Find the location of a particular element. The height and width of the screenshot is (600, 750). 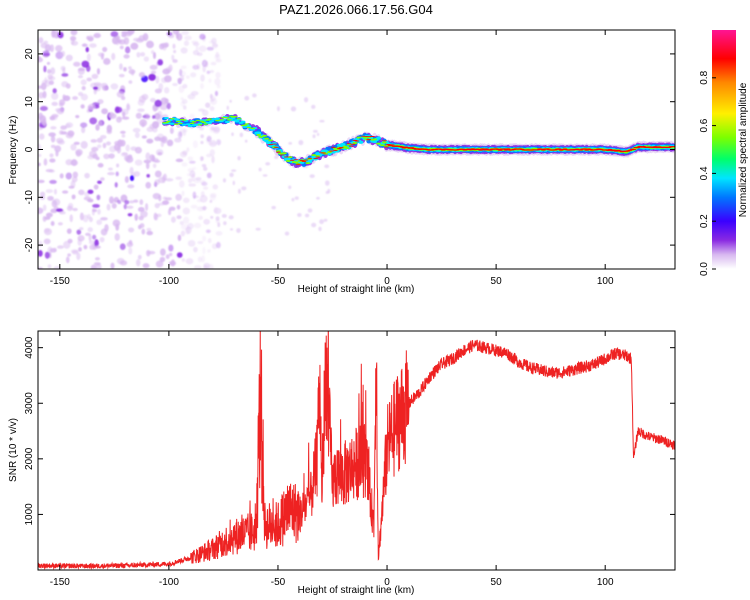

y-tick-label: 20 is located at coordinates (29, 54).